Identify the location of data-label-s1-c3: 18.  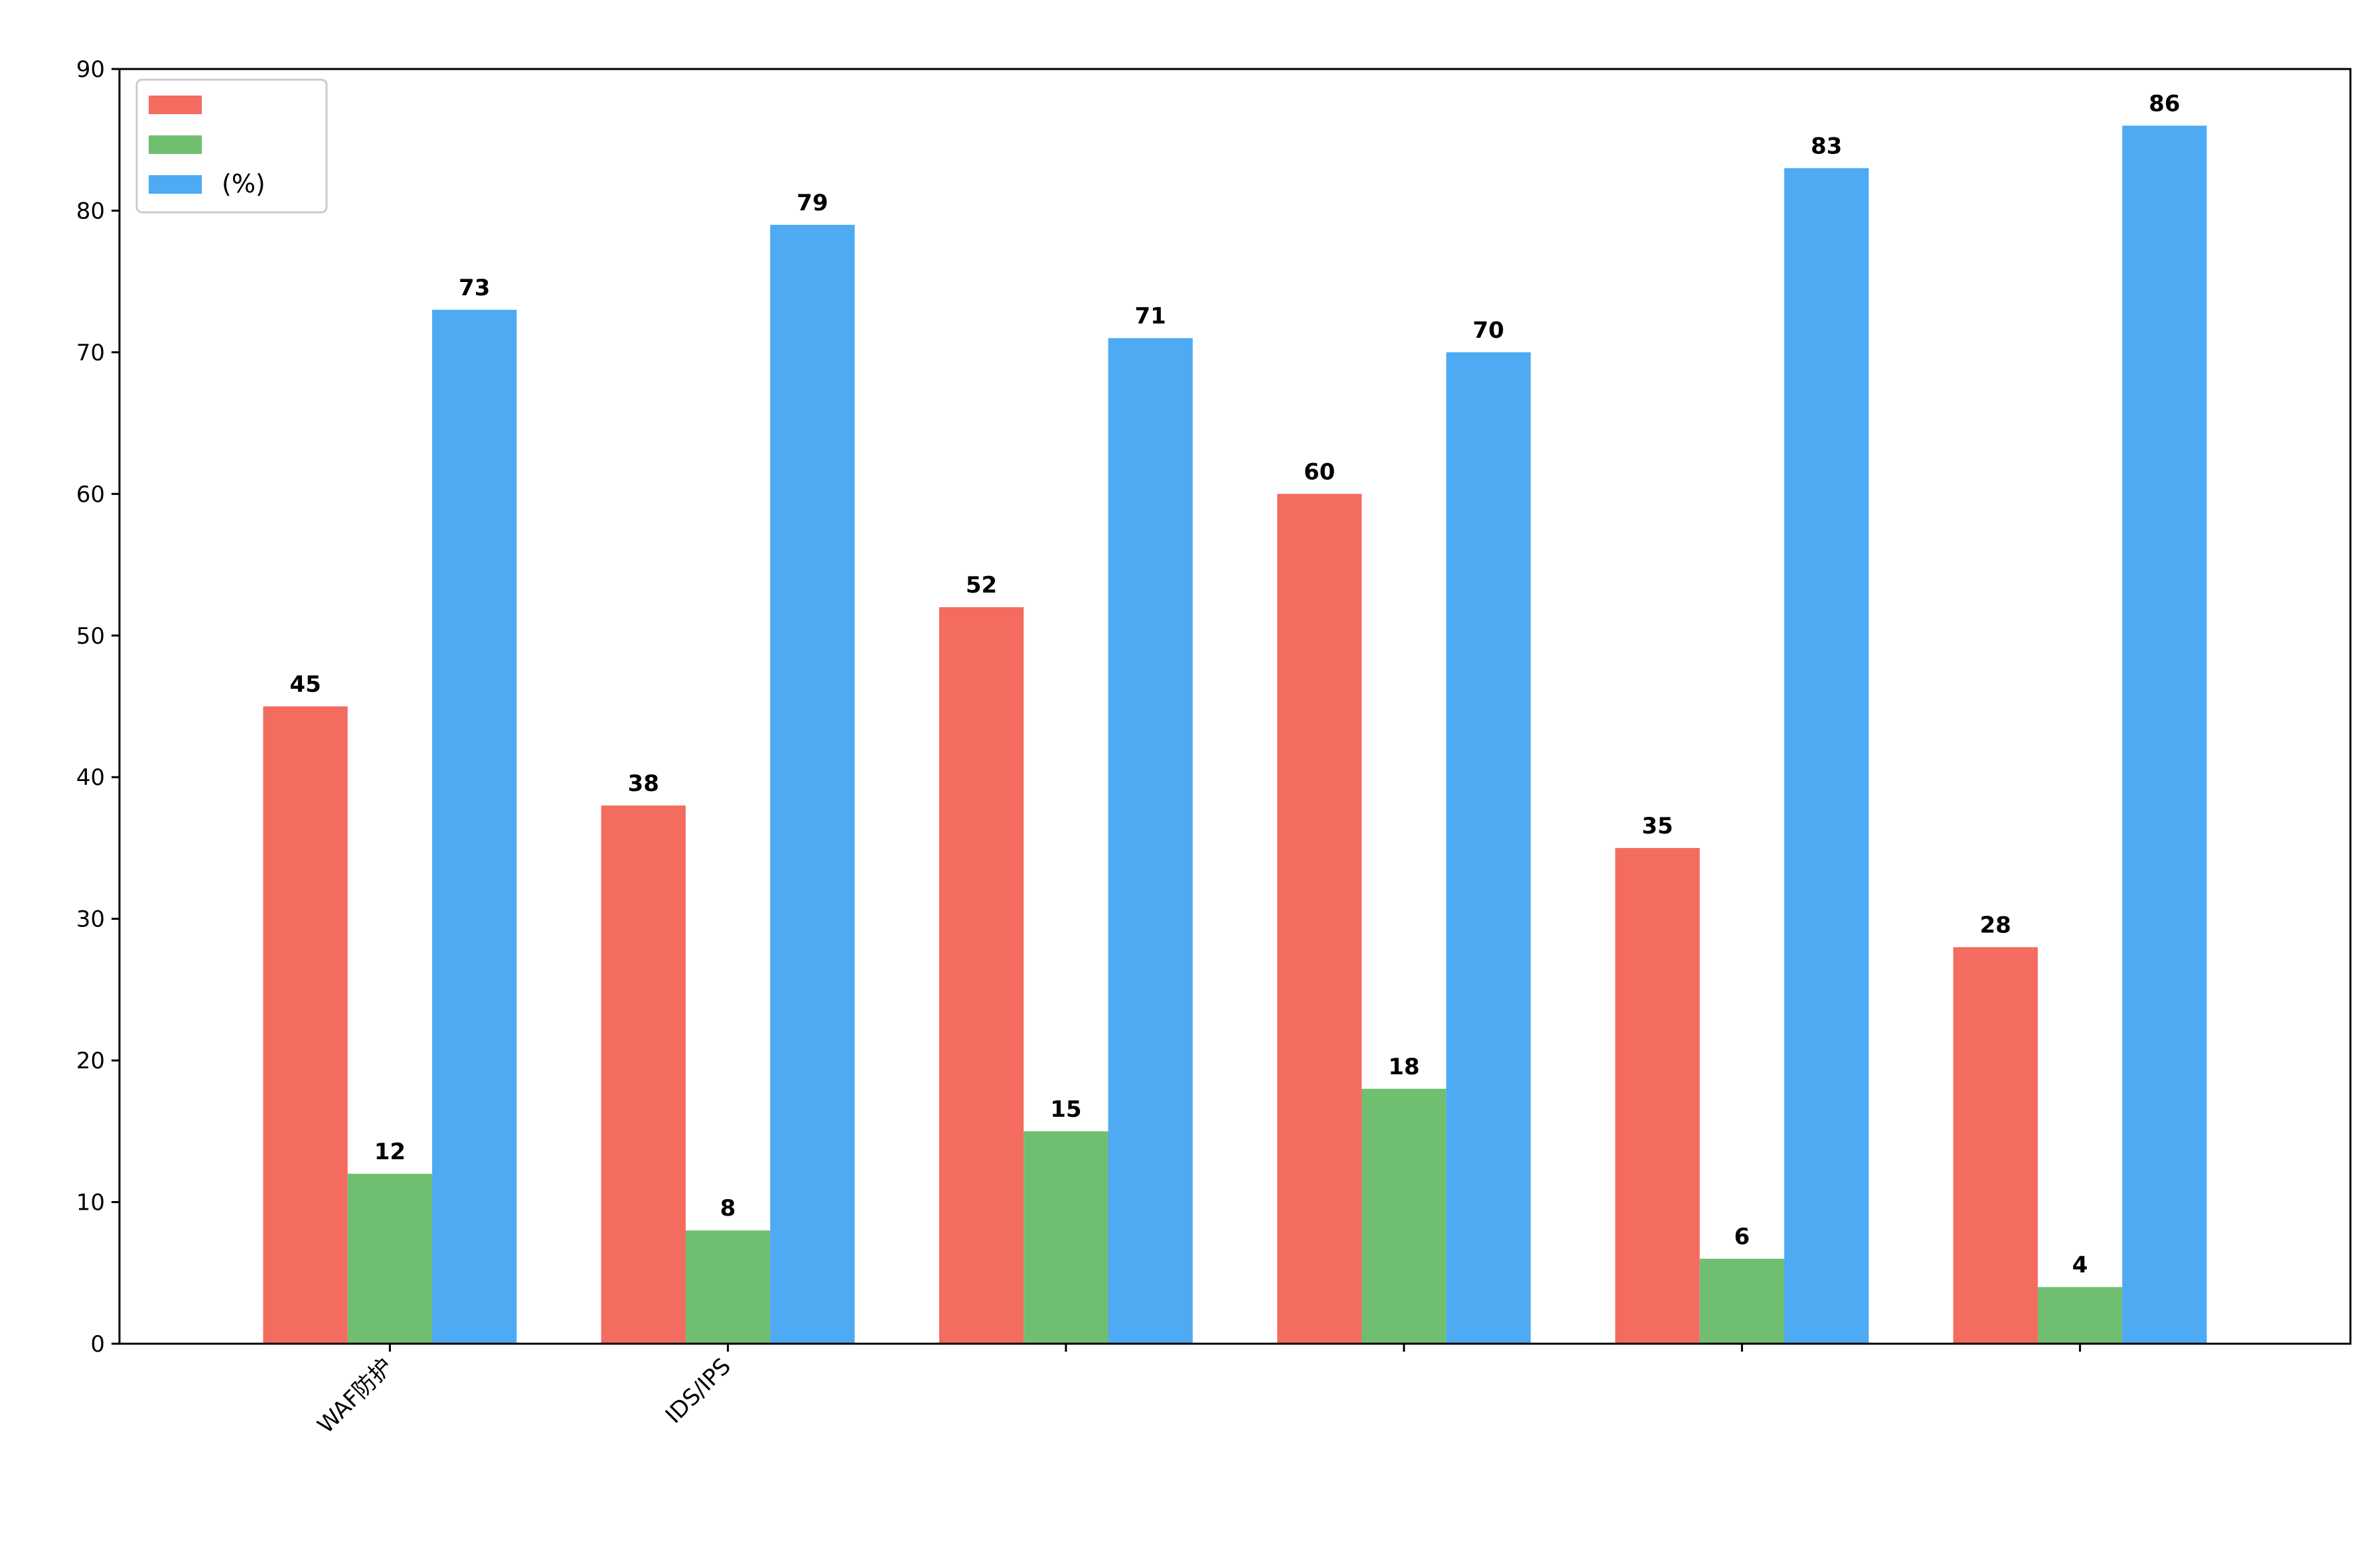
(1404, 1067).